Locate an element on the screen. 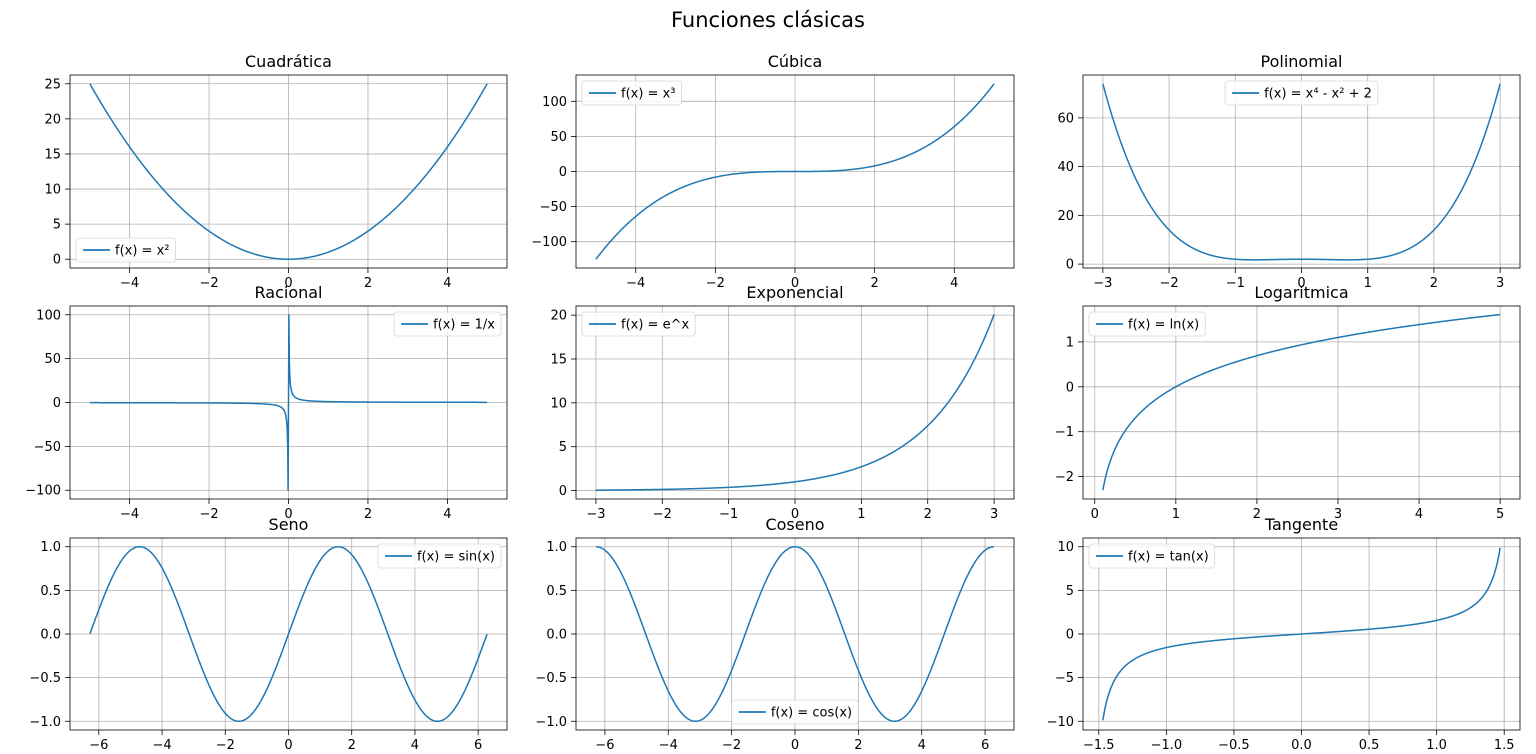 The width and height of the screenshot is (1536, 754). legend: f(x) = x³ is located at coordinates (631, 93).